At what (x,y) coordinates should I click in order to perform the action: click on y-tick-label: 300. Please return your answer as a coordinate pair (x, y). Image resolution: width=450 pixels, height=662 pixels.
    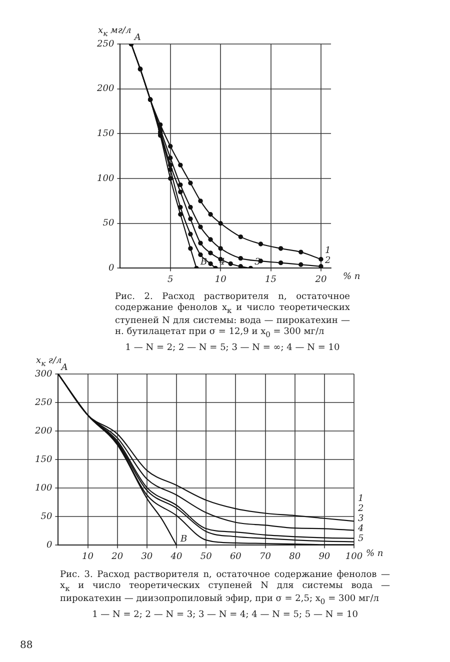
    Looking at the image, I should click on (43, 374).